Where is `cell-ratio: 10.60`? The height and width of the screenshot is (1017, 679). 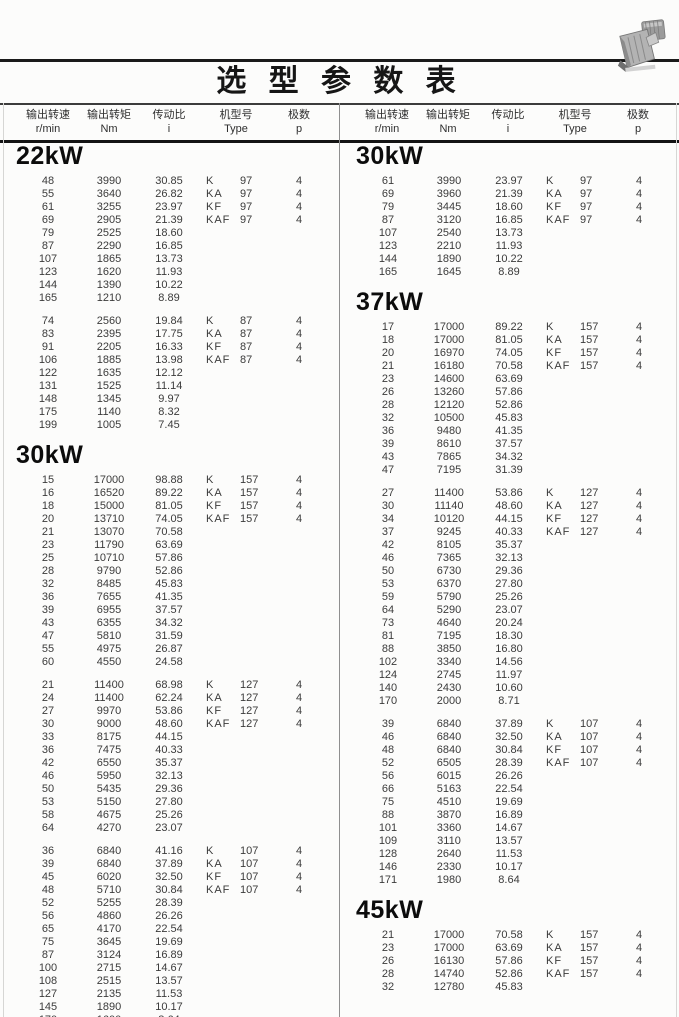 cell-ratio: 10.60 is located at coordinates (509, 688).